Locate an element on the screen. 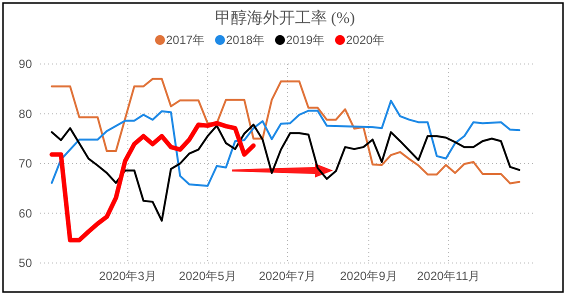 This screenshot has width=566, height=296. y-tick-label: 80 is located at coordinates (25, 113).